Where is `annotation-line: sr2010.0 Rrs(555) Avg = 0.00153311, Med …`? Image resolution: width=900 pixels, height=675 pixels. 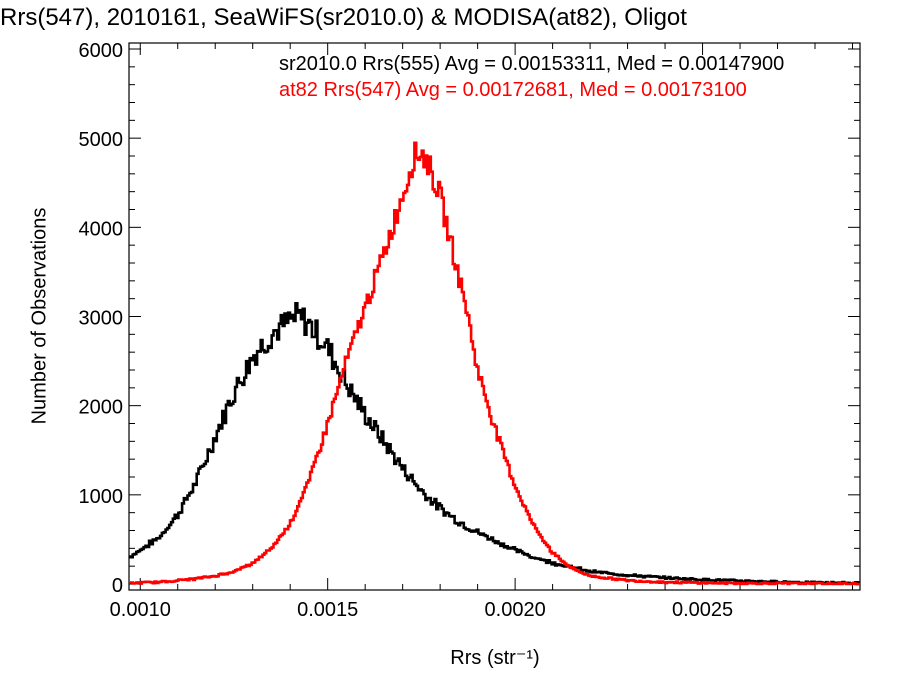
annotation-line: sr2010.0 Rrs(555) Avg = 0.00153311, Med … is located at coordinates (531, 64).